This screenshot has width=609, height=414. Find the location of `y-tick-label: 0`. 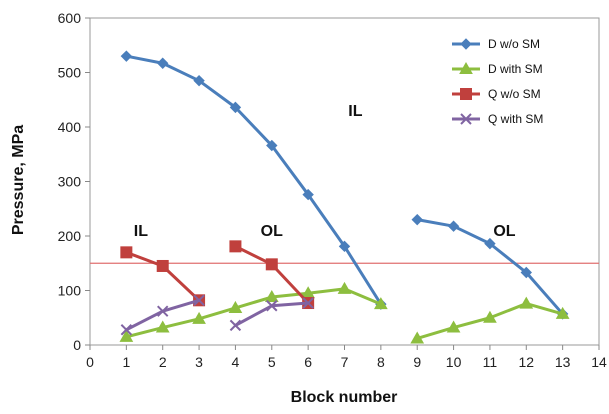

y-tick-label: 0 is located at coordinates (77, 345).